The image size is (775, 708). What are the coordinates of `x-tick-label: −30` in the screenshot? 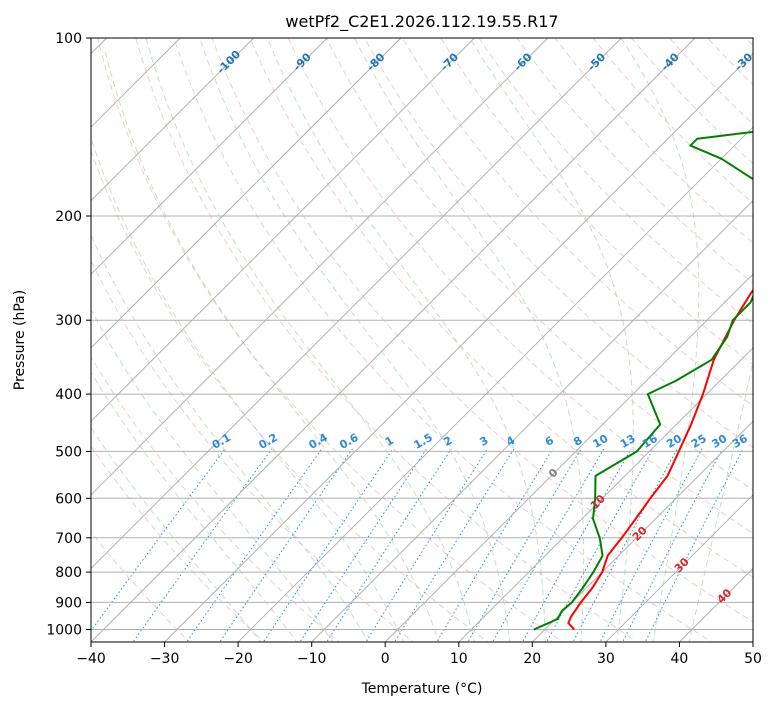 It's located at (165, 659).